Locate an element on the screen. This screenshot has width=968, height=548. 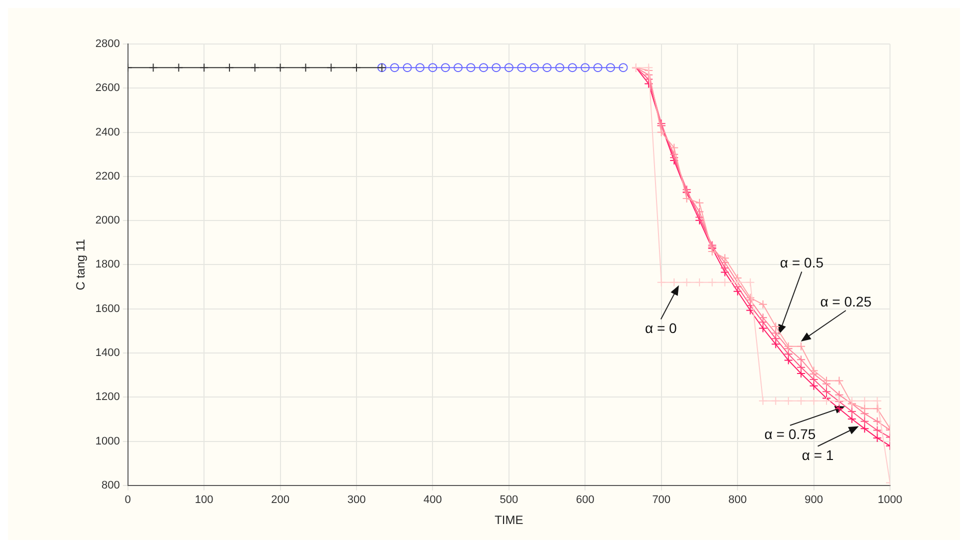
x-tick-label: 500 is located at coordinates (509, 500).